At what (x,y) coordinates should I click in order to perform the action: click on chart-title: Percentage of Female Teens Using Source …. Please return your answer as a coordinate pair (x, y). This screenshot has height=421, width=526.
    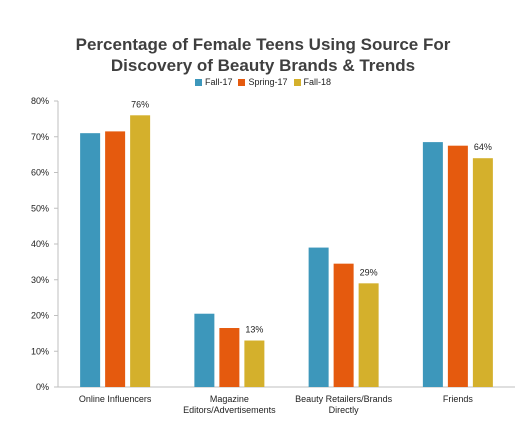
    Looking at the image, I should click on (263, 55).